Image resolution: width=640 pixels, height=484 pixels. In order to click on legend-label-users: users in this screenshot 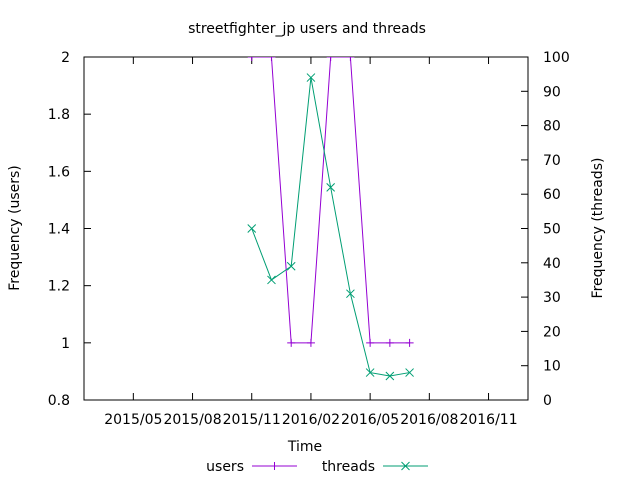, I will do `click(225, 467)`.